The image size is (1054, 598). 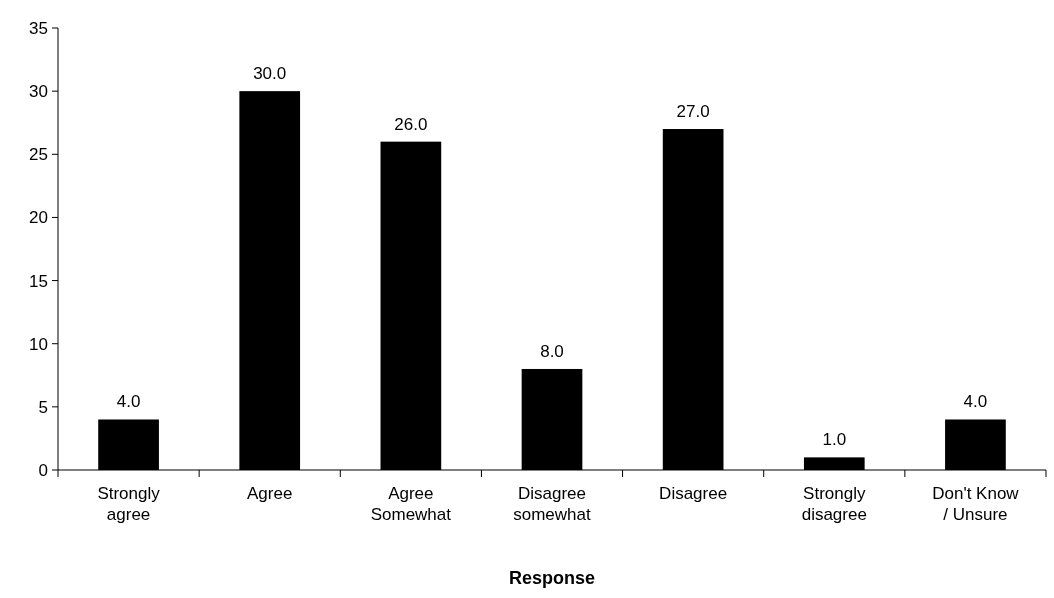 What do you see at coordinates (834, 504) in the screenshot?
I see `x-tick-label: Strongly disagree` at bounding box center [834, 504].